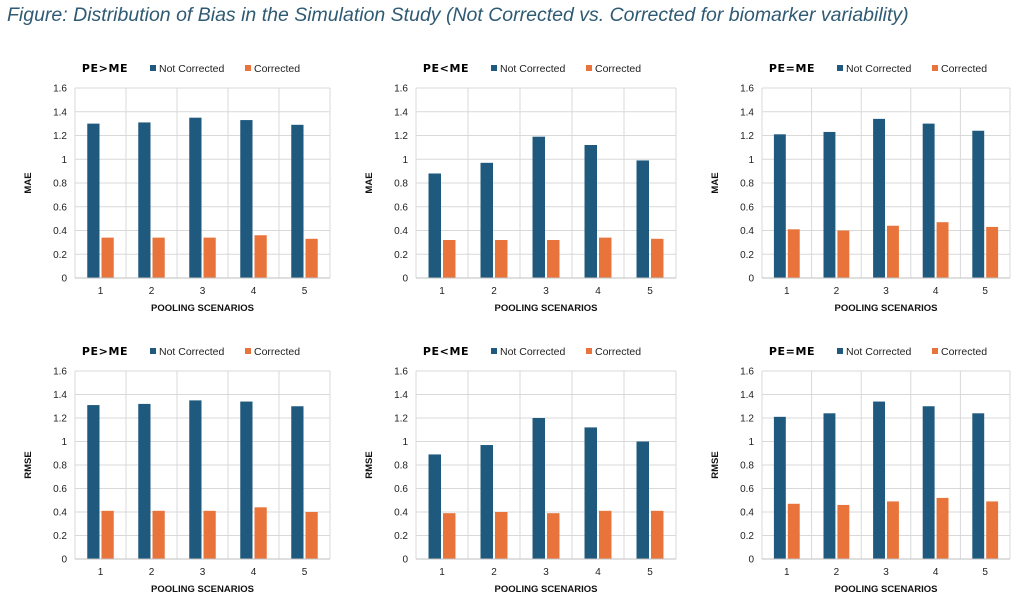 This screenshot has height=603, width=1024. Describe the element at coordinates (105, 351) in the screenshot. I see `chart-title: PE>ME` at that location.